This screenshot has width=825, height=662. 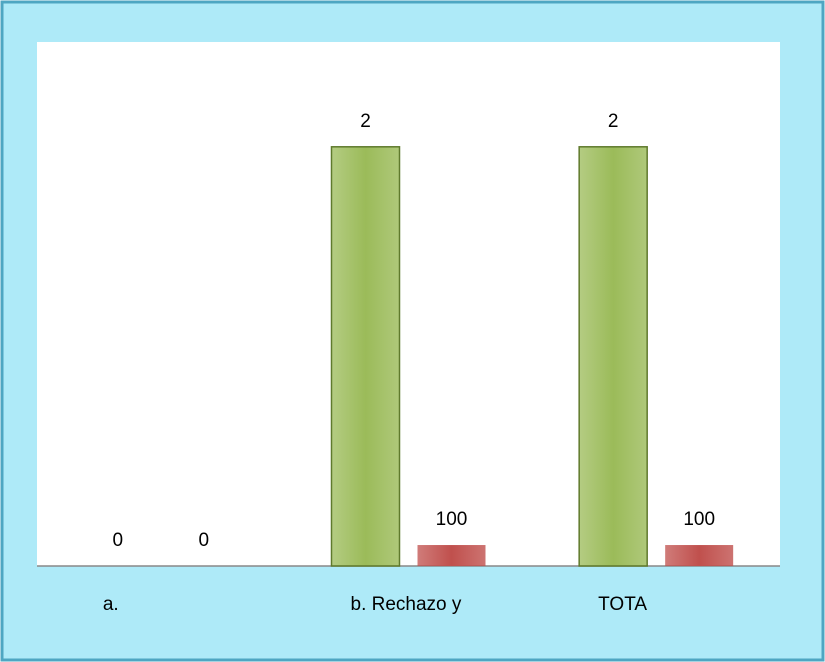 I want to click on x-tick-label: TOTA, so click(x=623, y=604).